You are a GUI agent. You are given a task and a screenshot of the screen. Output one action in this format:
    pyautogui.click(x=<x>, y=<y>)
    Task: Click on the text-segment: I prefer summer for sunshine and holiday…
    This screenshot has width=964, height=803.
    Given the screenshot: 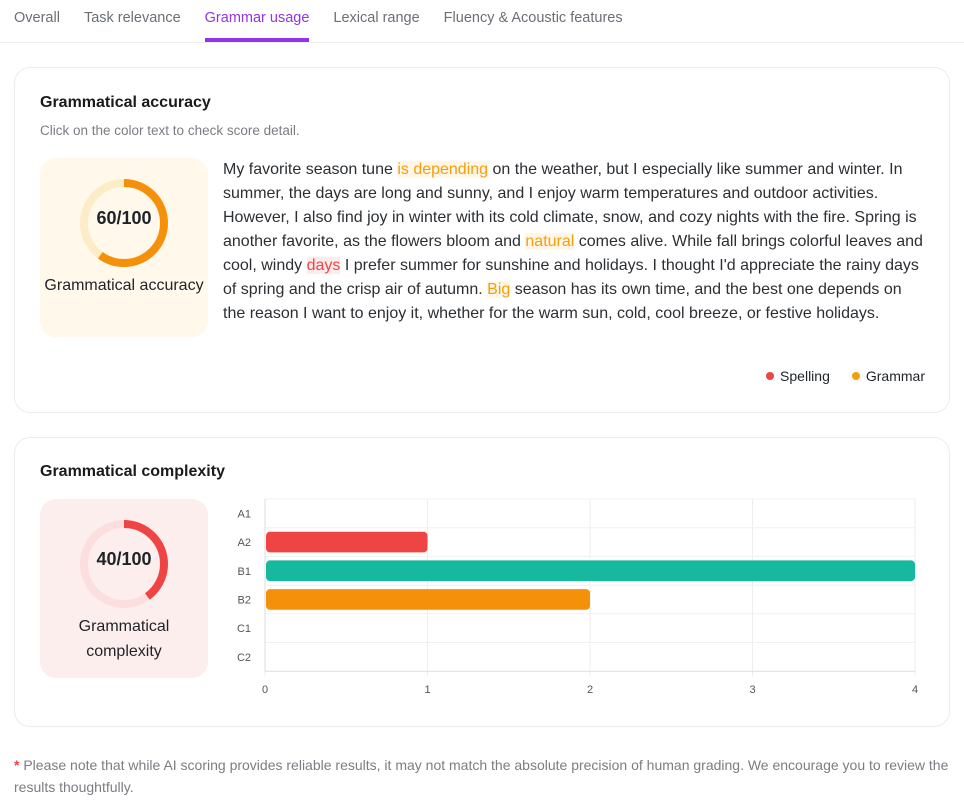 What is the action you would take?
    pyautogui.click(x=571, y=277)
    